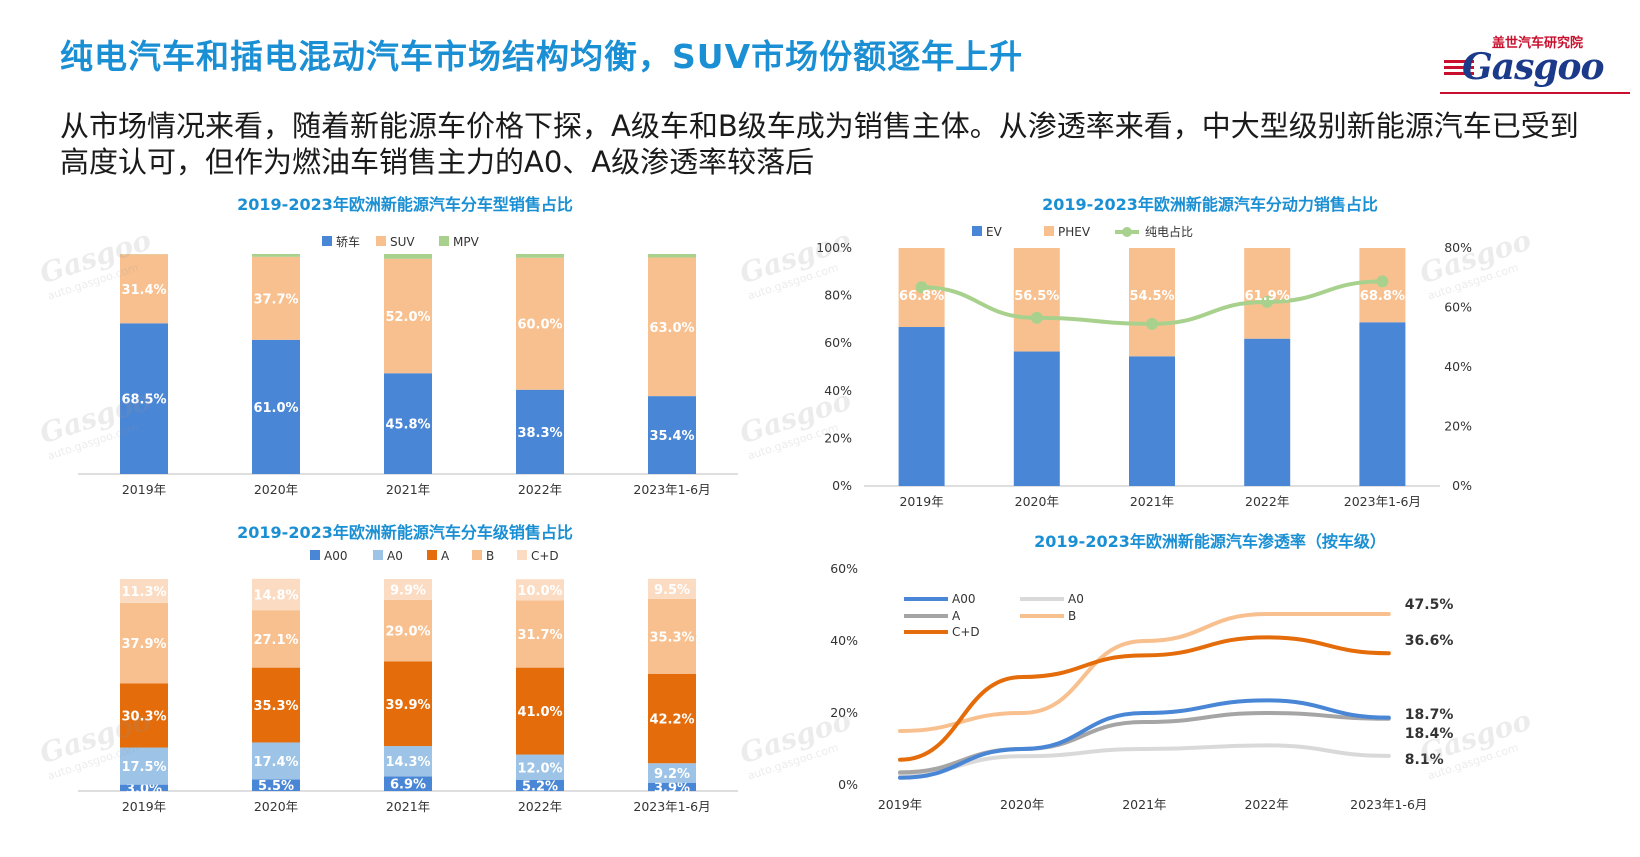 This screenshot has width=1640, height=857. I want to click on bar-C+D-1, so click(276, 594).